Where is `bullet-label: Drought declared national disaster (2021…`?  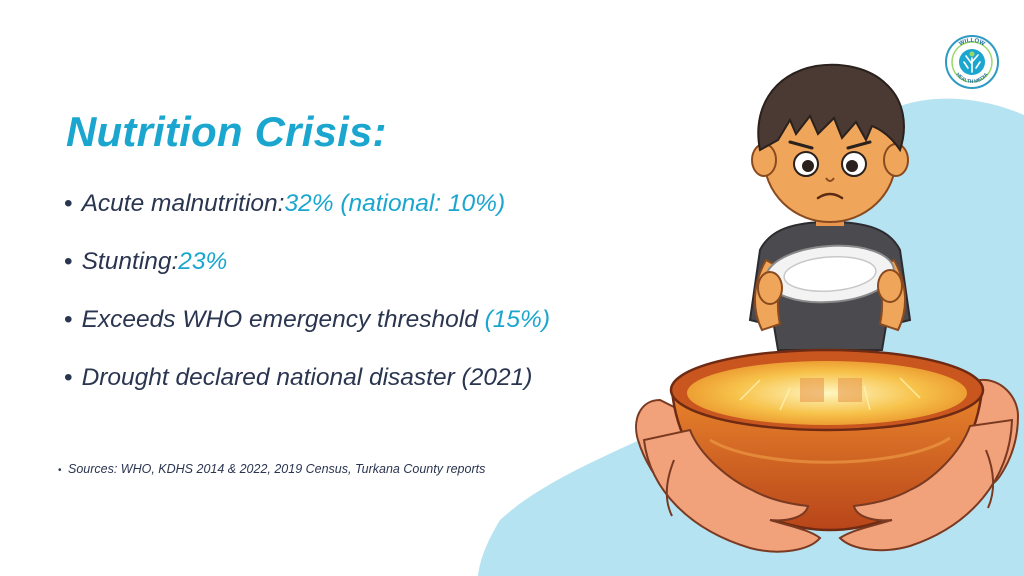
bullet-label: Drought declared national disaster (2021… is located at coordinates (307, 377).